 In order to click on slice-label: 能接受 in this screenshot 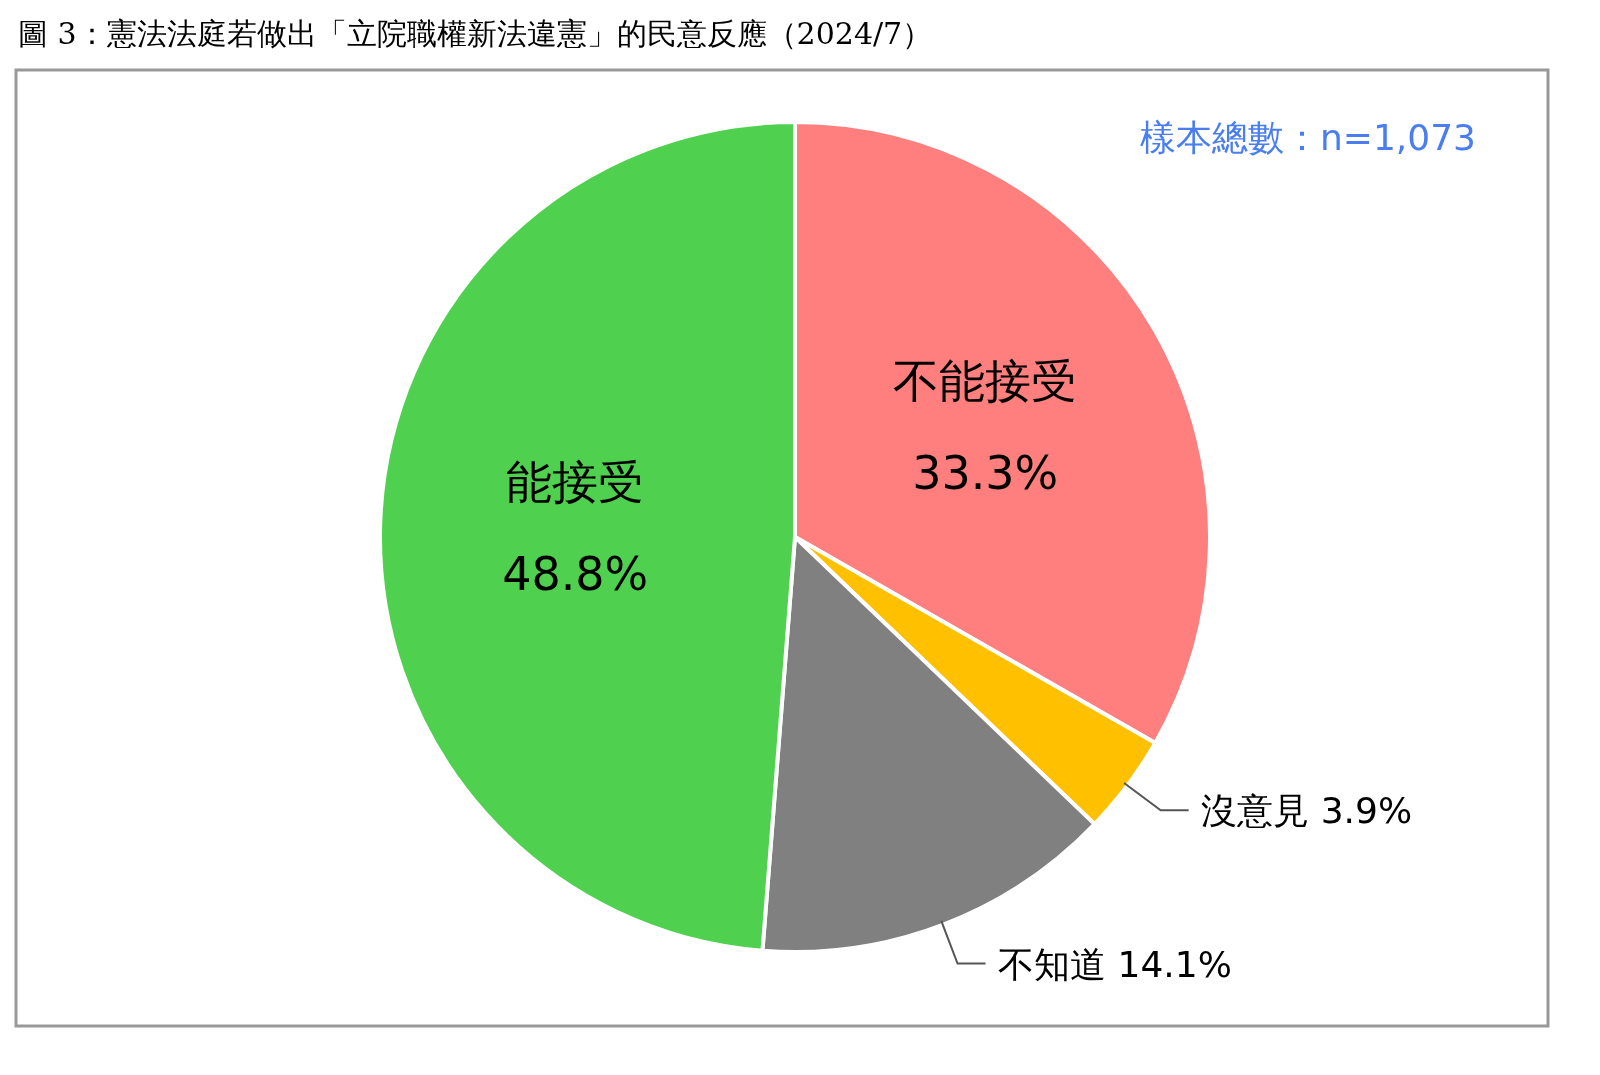, I will do `click(575, 482)`.